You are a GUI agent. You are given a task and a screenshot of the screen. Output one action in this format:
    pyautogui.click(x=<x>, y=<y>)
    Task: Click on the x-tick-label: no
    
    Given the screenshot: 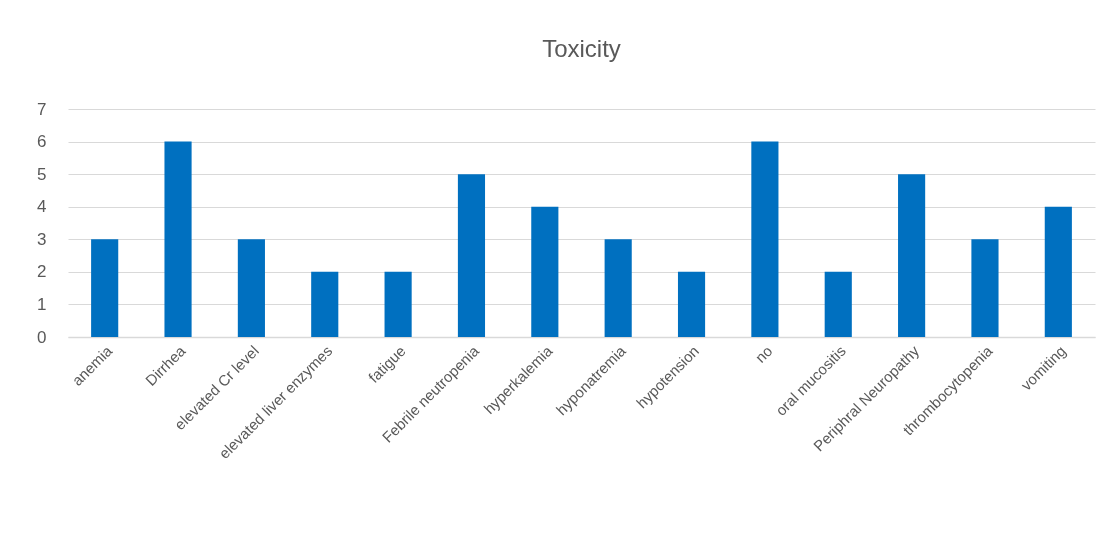 What is the action you would take?
    pyautogui.click(x=763, y=354)
    